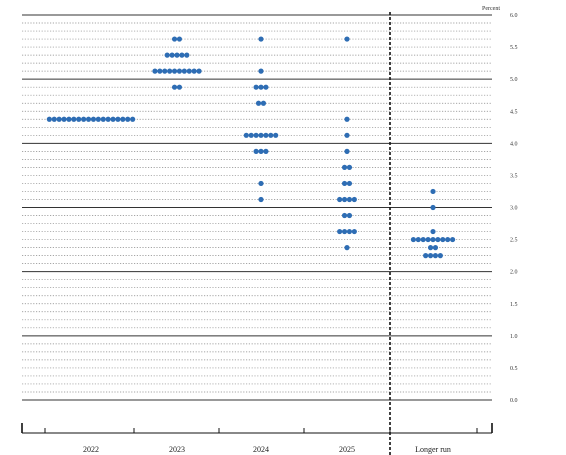  What do you see at coordinates (514, 369) in the screenshot?
I see `y-tick-label: 0.5` at bounding box center [514, 369].